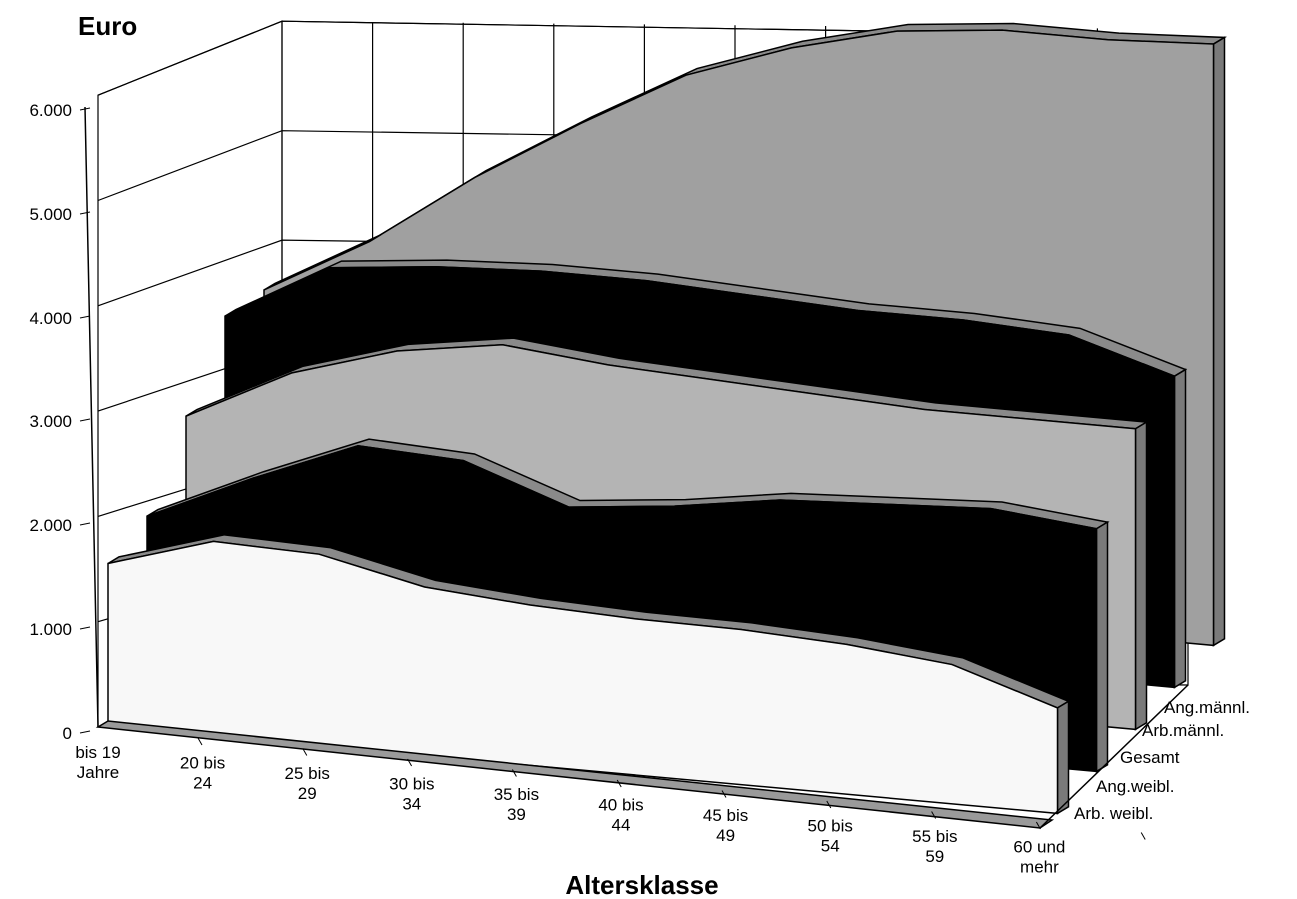  Describe the element at coordinates (202, 773) in the screenshot. I see `x-tick-label: 20 bis 24` at that location.